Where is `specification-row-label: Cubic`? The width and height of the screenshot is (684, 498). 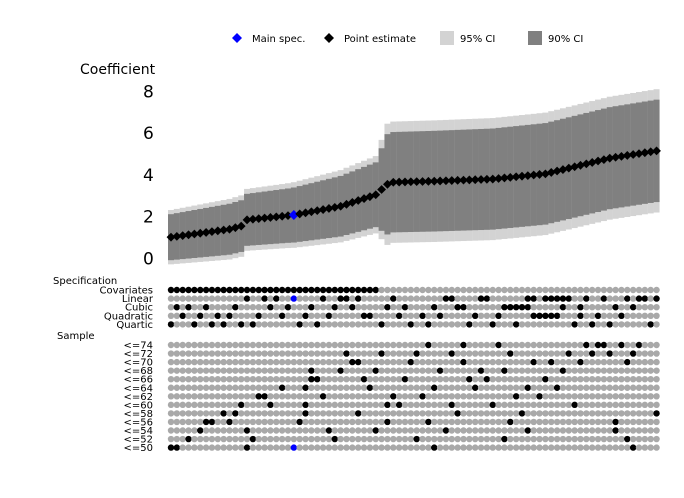 specification-row-label: Cubic is located at coordinates (139, 308).